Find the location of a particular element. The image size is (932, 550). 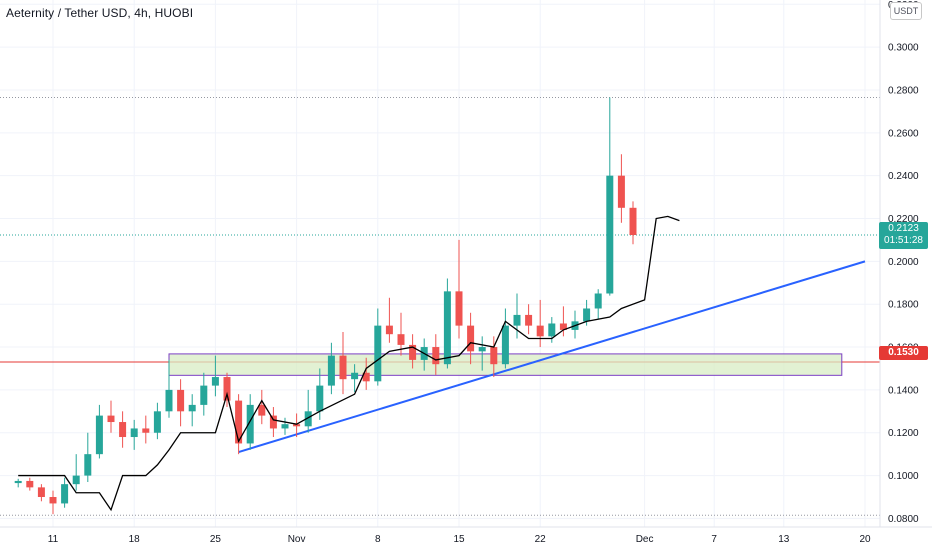

currency-tag: USDT is located at coordinates (906, 11).